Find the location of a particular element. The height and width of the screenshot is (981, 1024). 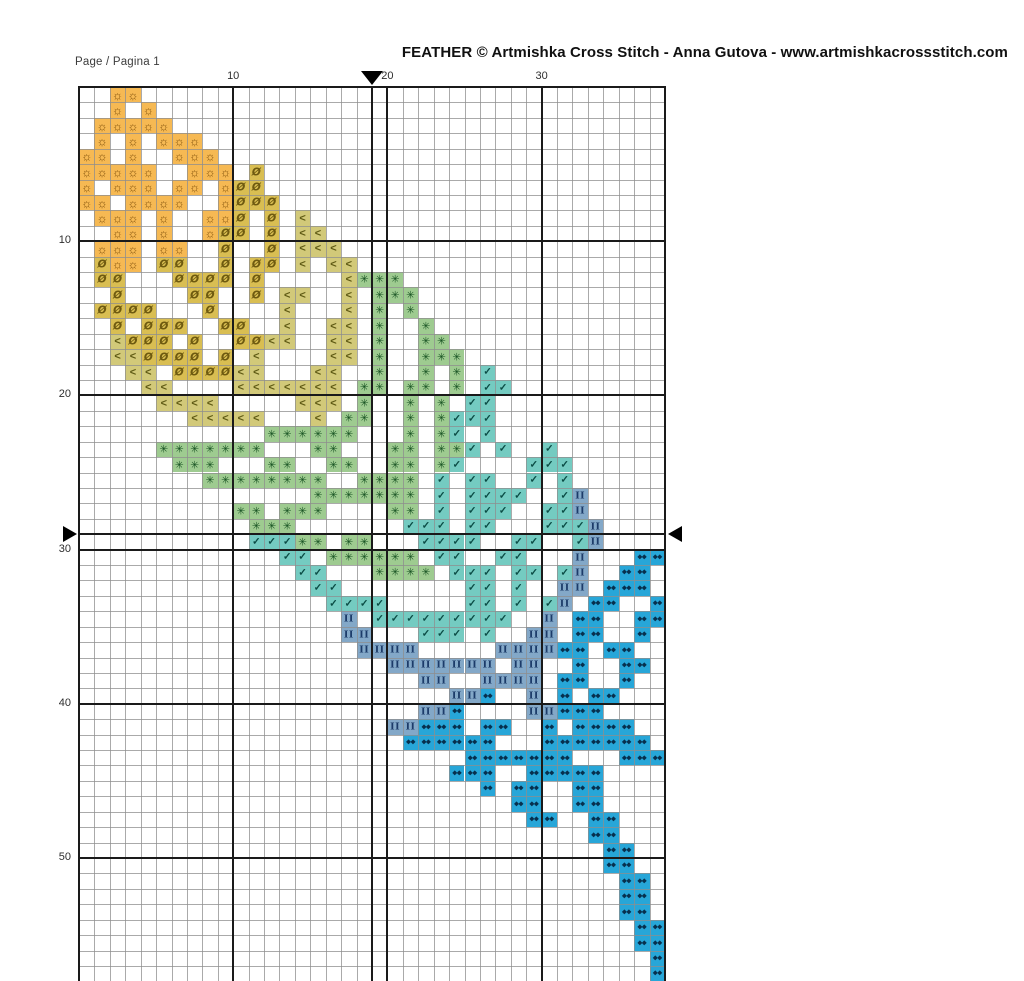

stitch-cell: II is located at coordinates (534, 711).